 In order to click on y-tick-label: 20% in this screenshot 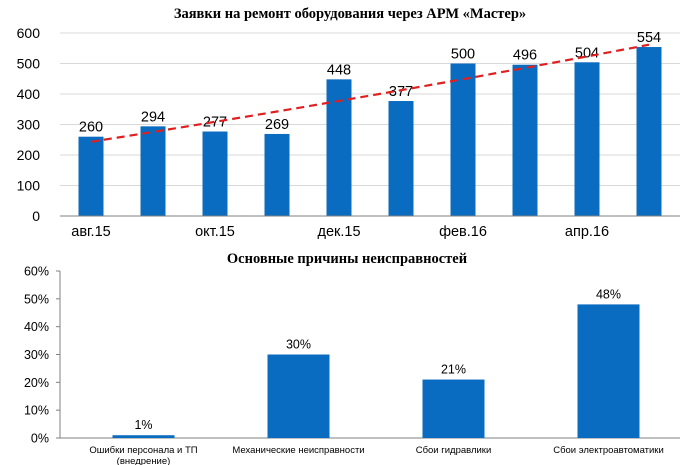, I will do `click(36, 383)`.